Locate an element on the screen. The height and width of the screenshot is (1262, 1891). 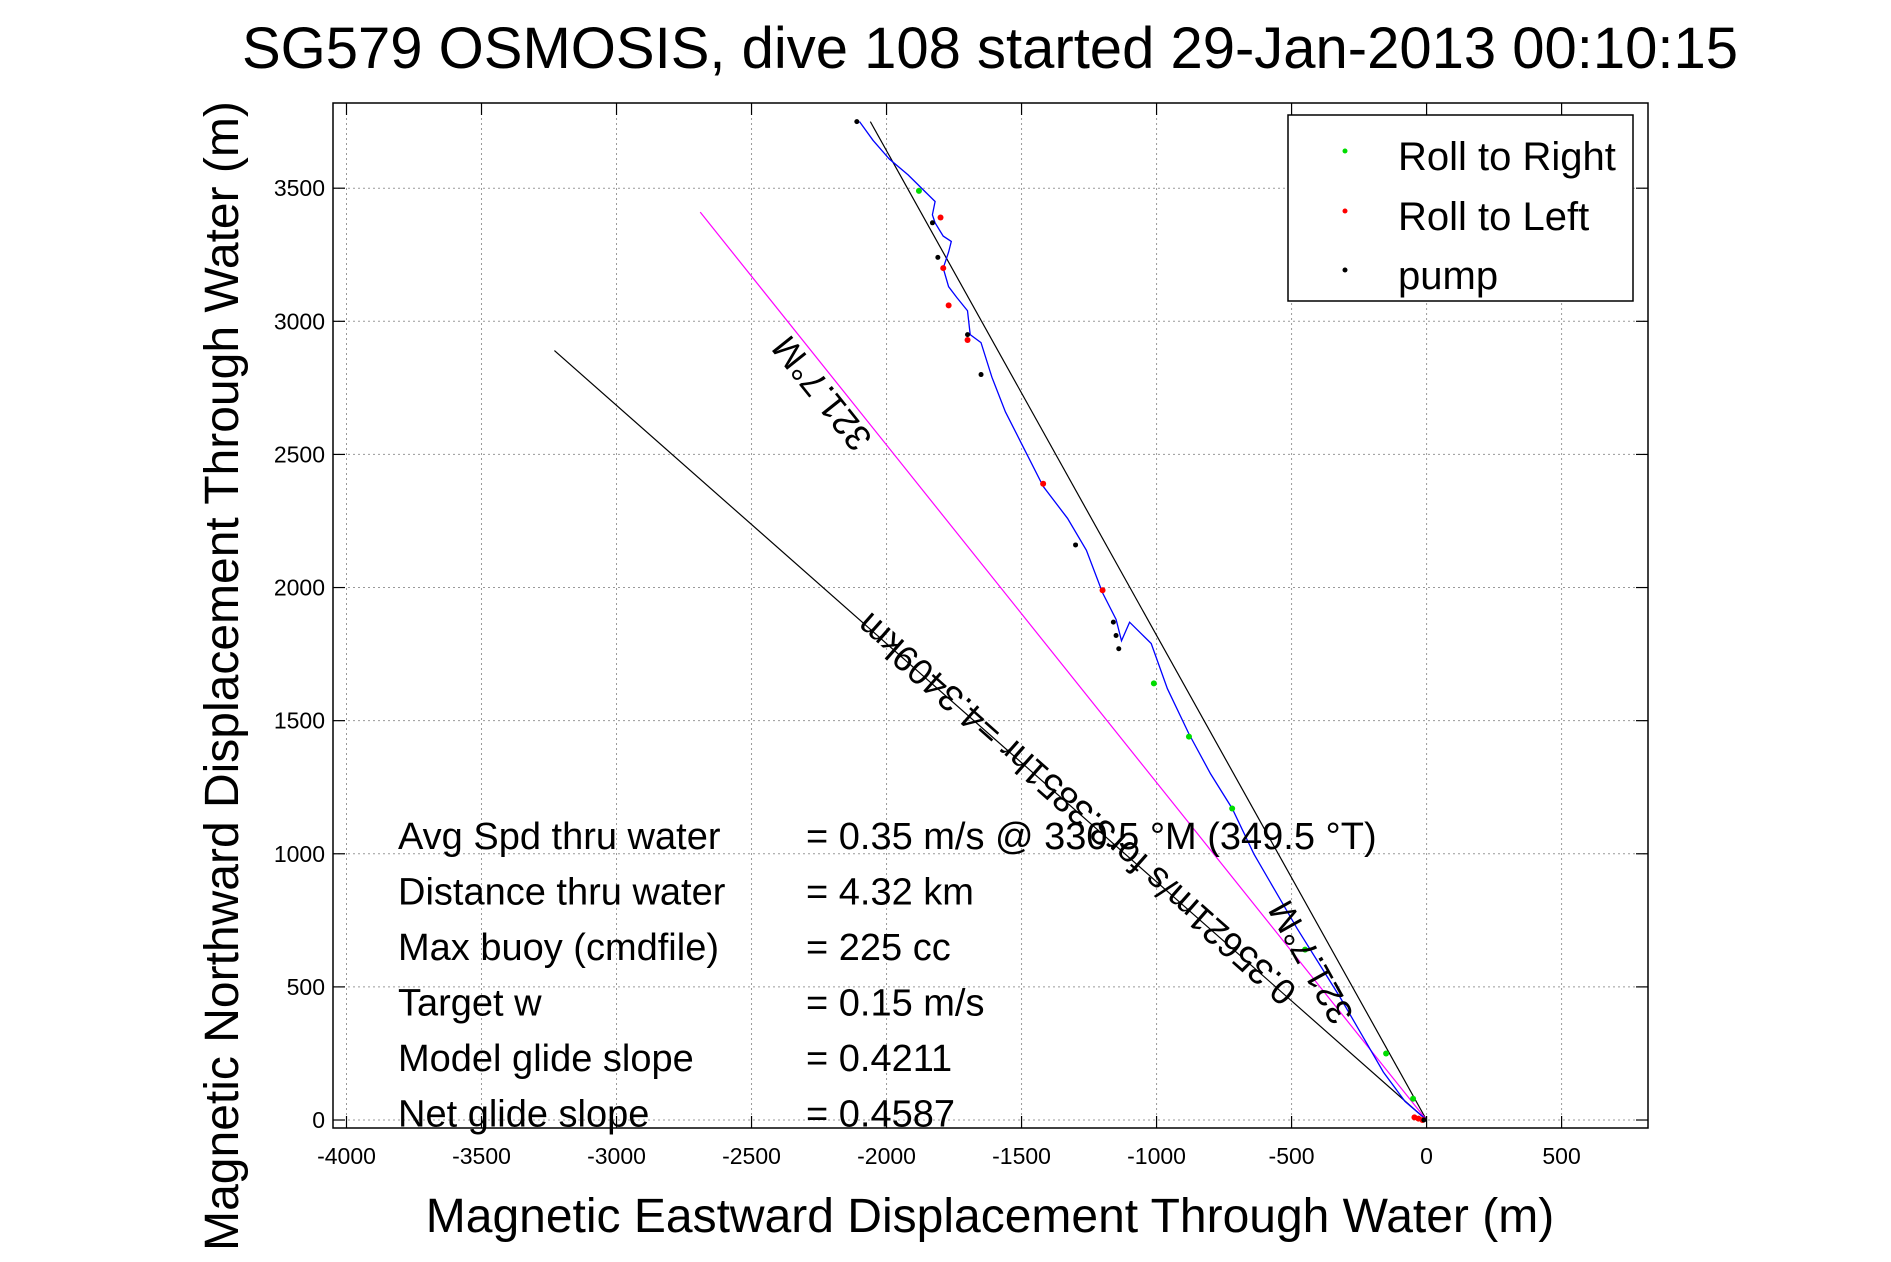
legend: Roll to Right Roll to Left pump is located at coordinates (1460, 208).